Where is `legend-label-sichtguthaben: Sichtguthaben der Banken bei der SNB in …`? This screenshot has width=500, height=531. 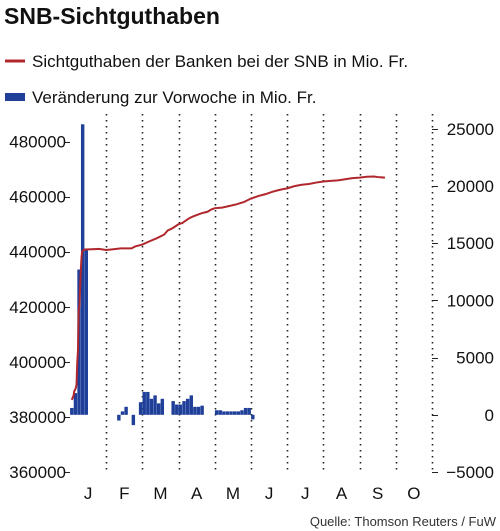
legend-label-sichtguthaben: Sichtguthaben der Banken bei der SNB in … is located at coordinates (220, 61).